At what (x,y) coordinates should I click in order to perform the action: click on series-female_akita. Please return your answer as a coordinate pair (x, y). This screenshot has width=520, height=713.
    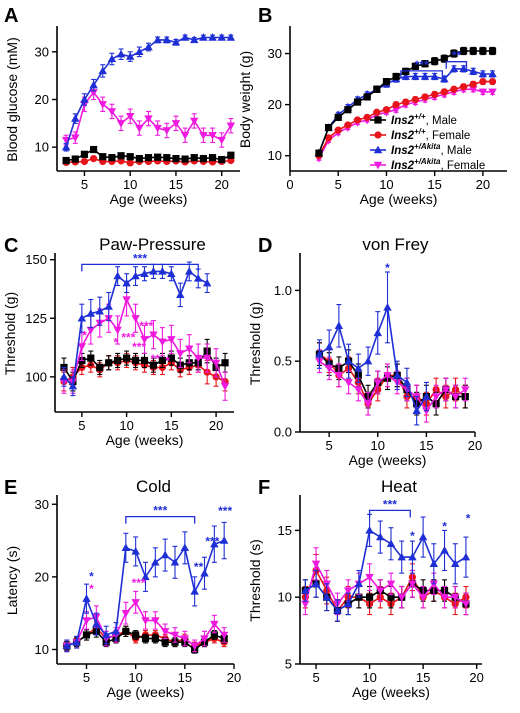
    Looking at the image, I should click on (386, 581).